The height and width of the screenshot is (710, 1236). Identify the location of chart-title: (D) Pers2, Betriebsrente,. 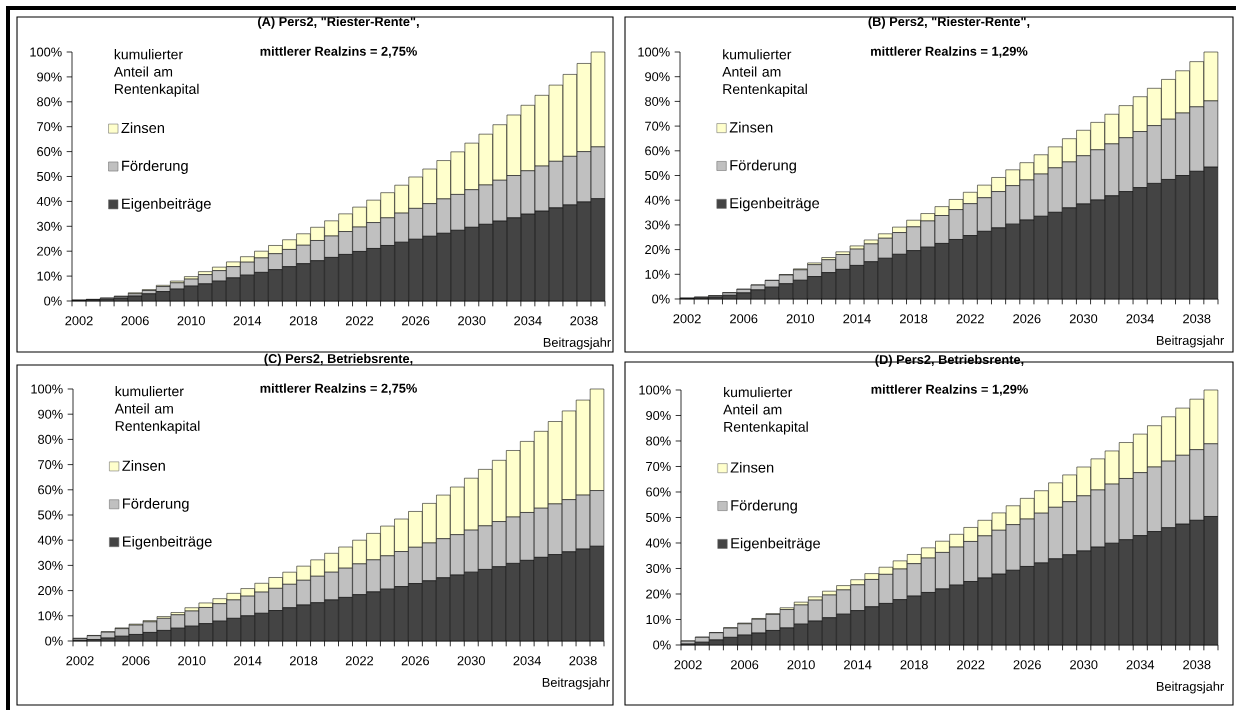
(949, 360).